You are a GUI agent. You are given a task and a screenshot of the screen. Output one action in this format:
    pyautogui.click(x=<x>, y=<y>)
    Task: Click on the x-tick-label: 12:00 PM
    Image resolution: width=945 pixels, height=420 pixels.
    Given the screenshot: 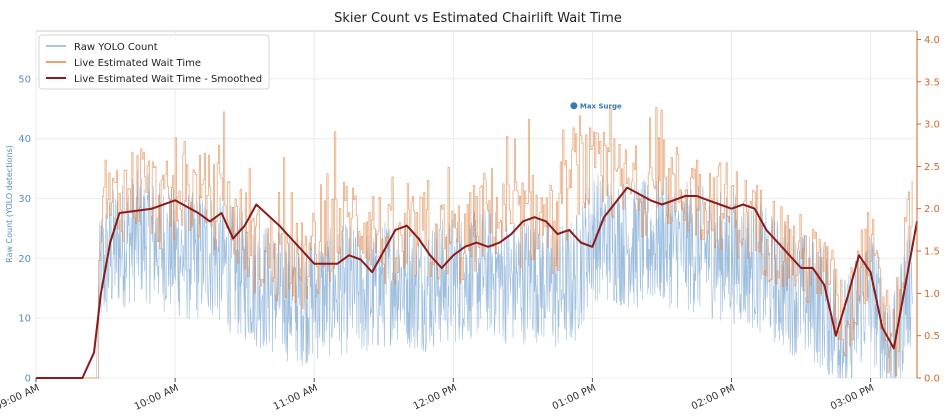 What is the action you would take?
    pyautogui.click(x=435, y=398)
    